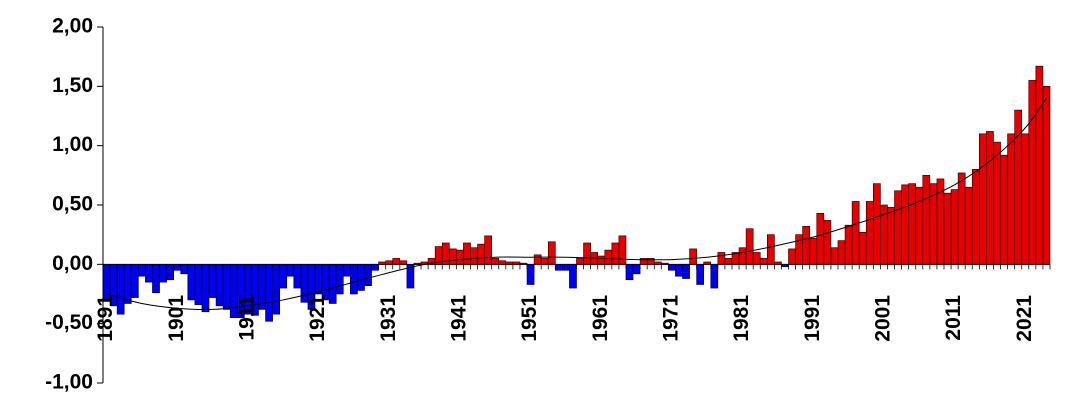 The width and height of the screenshot is (1070, 413). What do you see at coordinates (388, 318) in the screenshot?
I see `x-tick-label: 1931` at bounding box center [388, 318].